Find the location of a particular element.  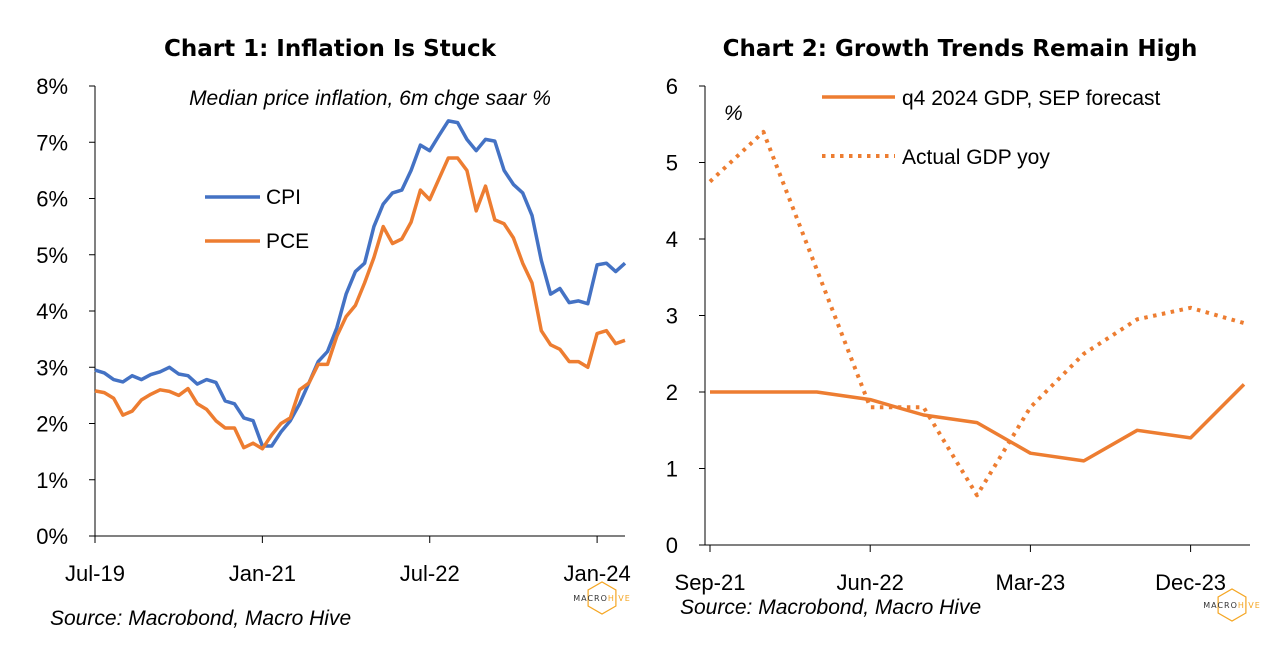

chart1-x-tick-label: Jul-22 is located at coordinates (430, 573).